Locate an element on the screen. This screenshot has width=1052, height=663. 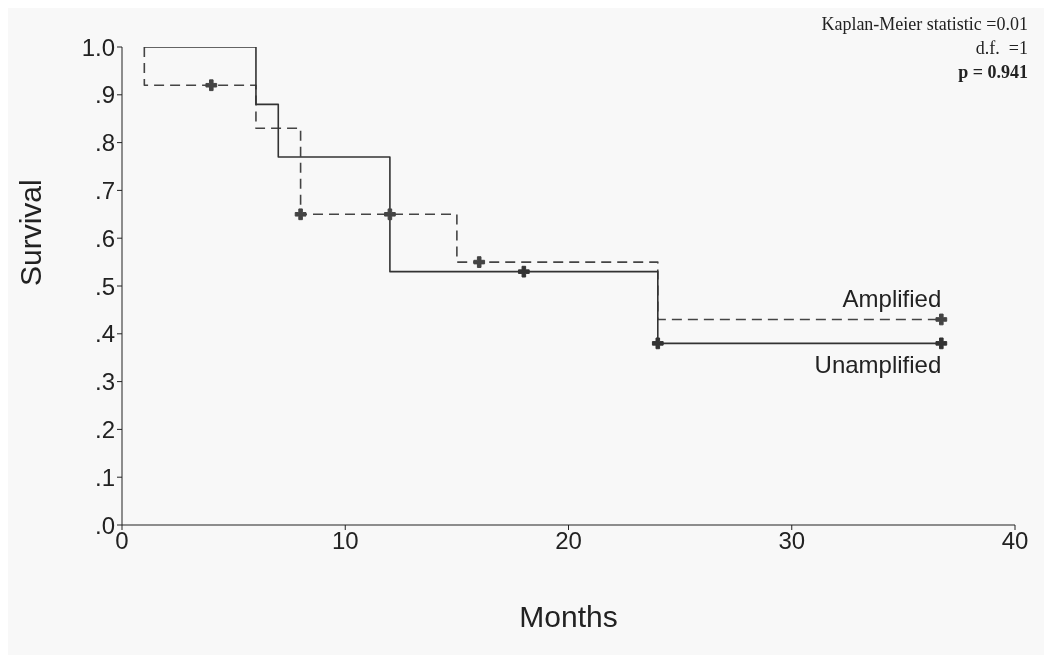
y-tick-label: .2 is located at coordinates (104, 429).